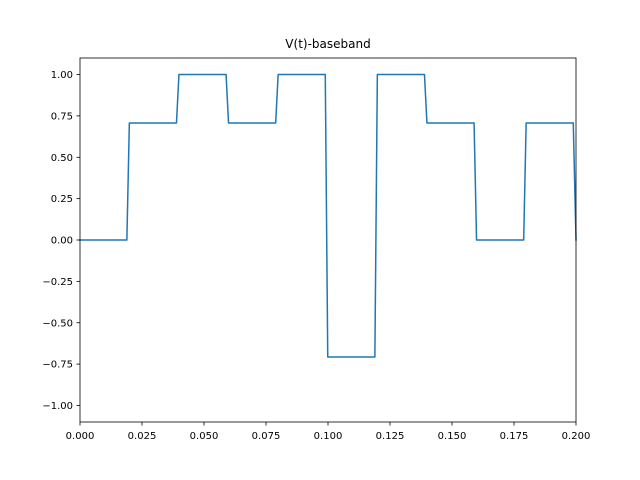  Describe the element at coordinates (62, 158) in the screenshot. I see `y-tick-label: 0.50` at that location.